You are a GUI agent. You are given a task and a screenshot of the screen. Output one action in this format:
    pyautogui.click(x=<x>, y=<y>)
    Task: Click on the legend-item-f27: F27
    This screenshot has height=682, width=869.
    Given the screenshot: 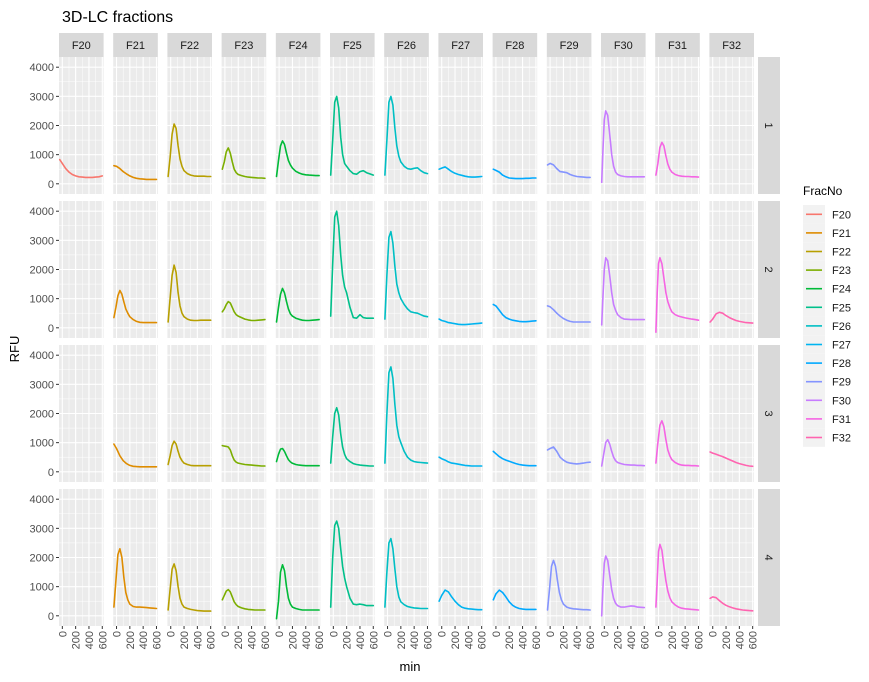 What is the action you would take?
    pyautogui.click(x=827, y=344)
    